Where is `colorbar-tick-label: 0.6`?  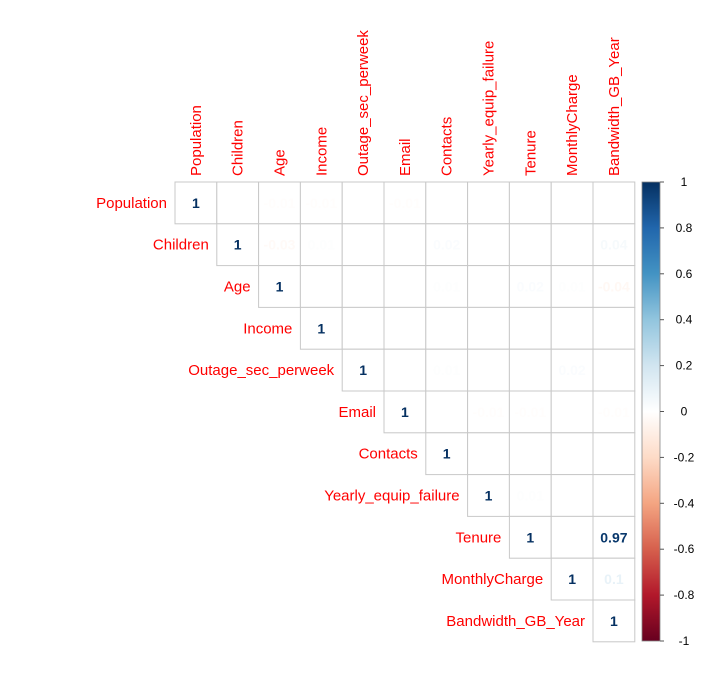
colorbar-tick-label: 0.6 is located at coordinates (684, 274).